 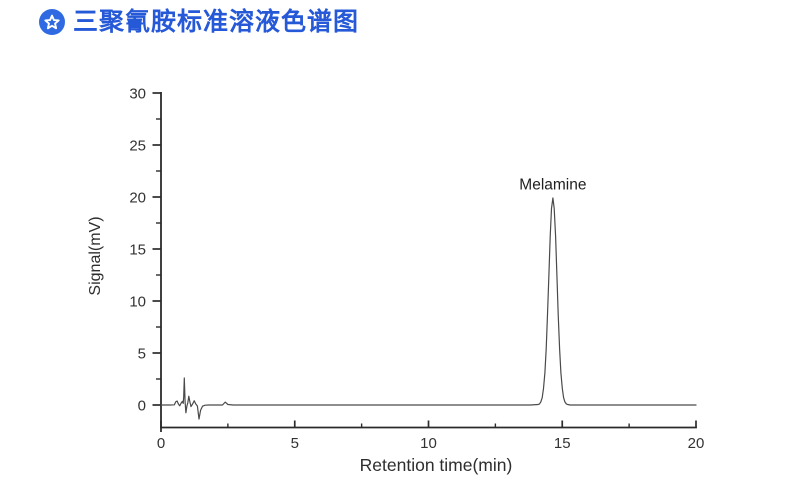 What do you see at coordinates (295, 443) in the screenshot?
I see `x-tick-label: 5` at bounding box center [295, 443].